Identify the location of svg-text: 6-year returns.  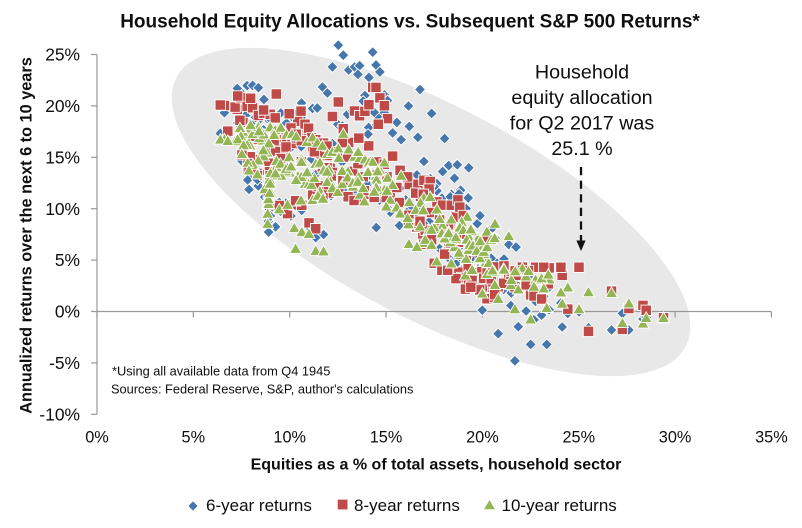
(259, 505).